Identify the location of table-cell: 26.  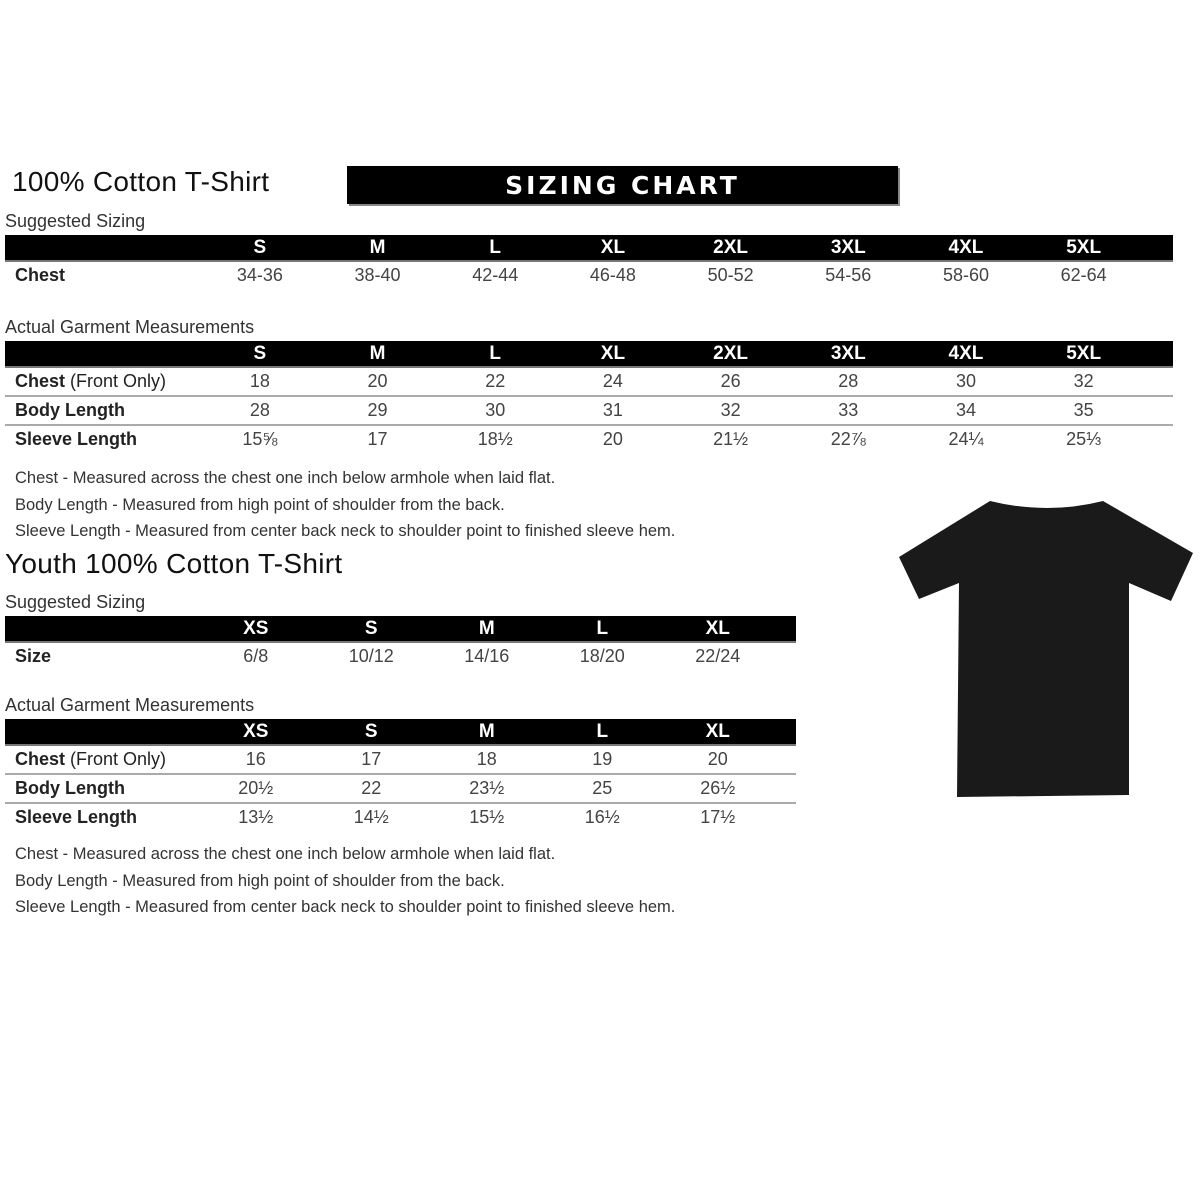
(730, 381).